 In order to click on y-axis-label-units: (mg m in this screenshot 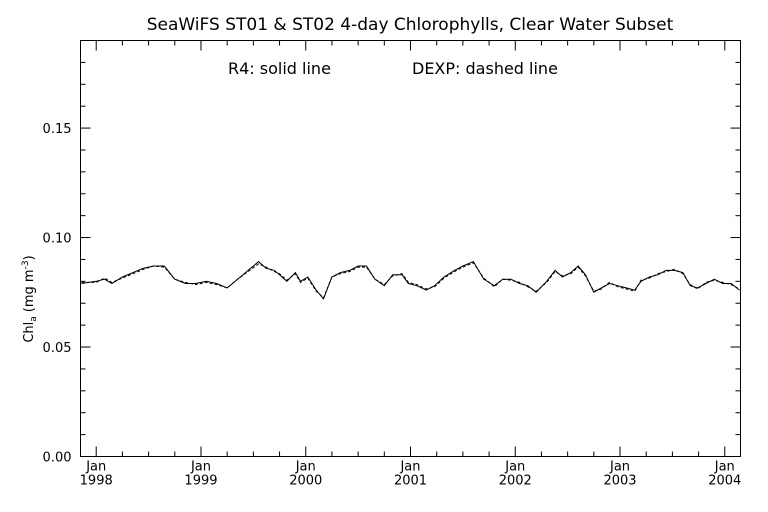, I will do `click(29, 290)`.